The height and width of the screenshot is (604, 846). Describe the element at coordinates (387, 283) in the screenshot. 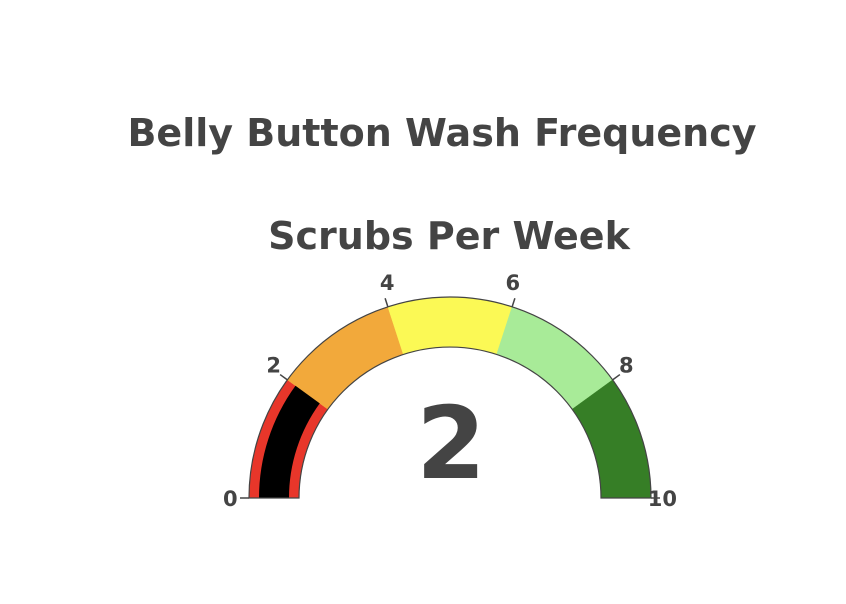

I see `gauge-tick-label-2: 4` at that location.